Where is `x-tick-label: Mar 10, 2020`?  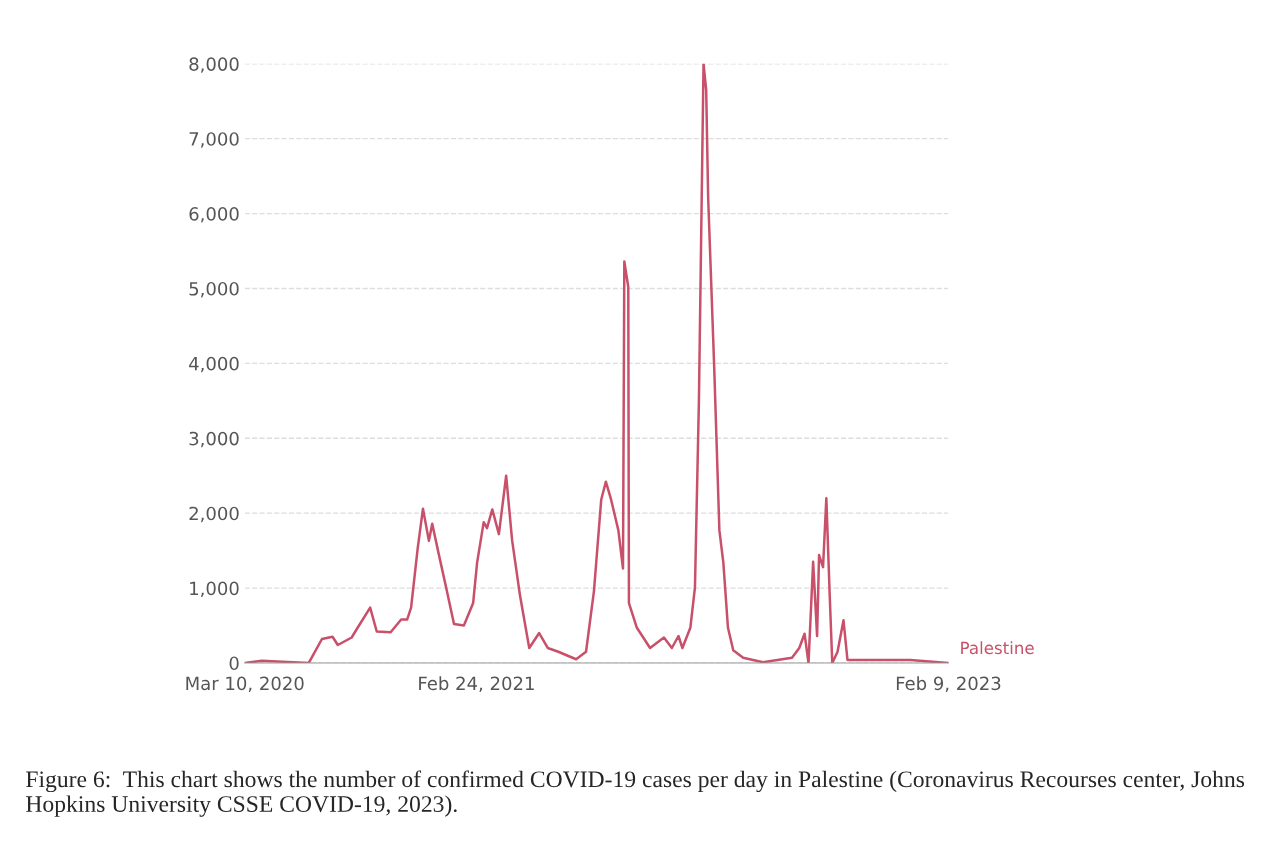
x-tick-label: Mar 10, 2020 is located at coordinates (245, 684).